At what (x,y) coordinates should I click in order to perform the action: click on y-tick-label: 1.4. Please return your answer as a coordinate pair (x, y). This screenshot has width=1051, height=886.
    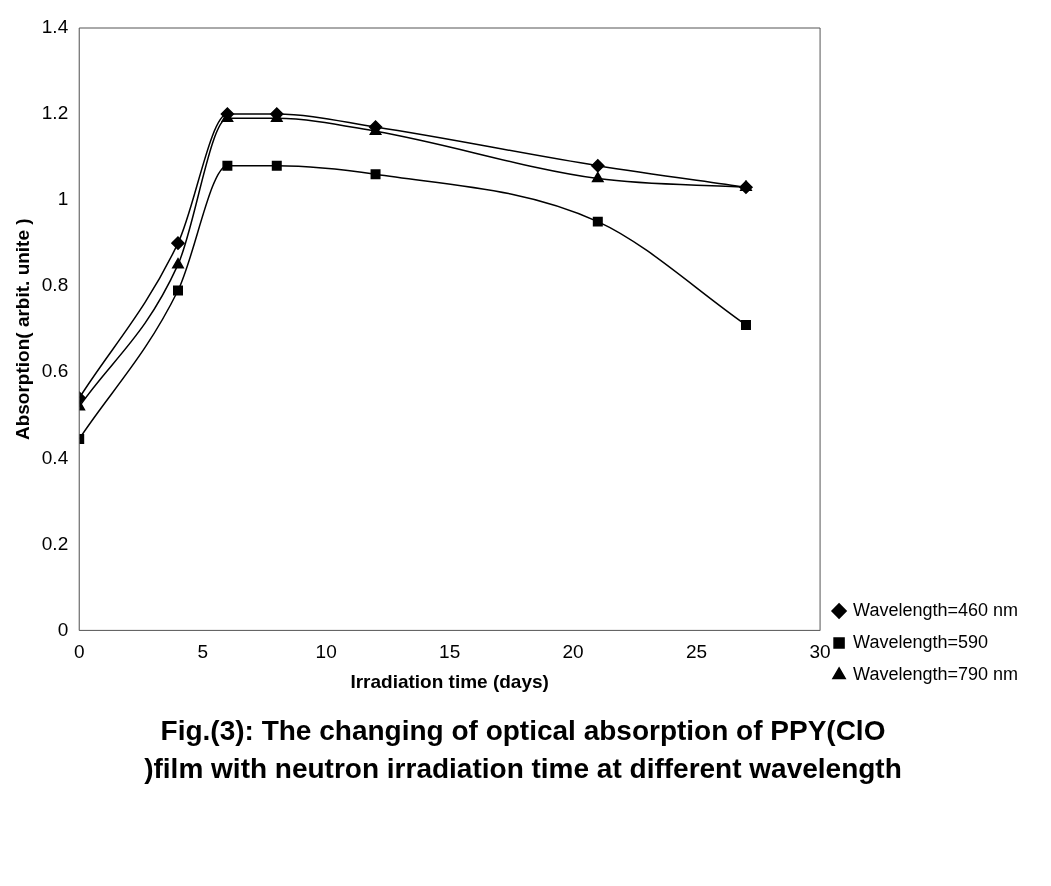
    Looking at the image, I should click on (55, 27).